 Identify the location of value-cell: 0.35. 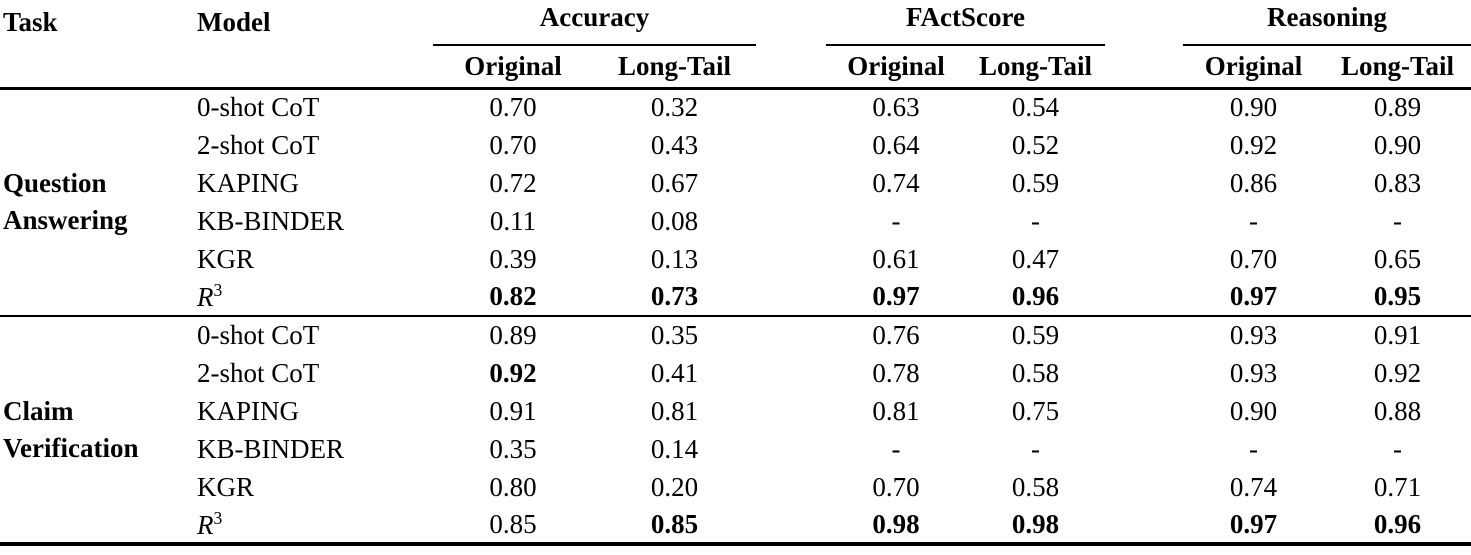
(513, 448).